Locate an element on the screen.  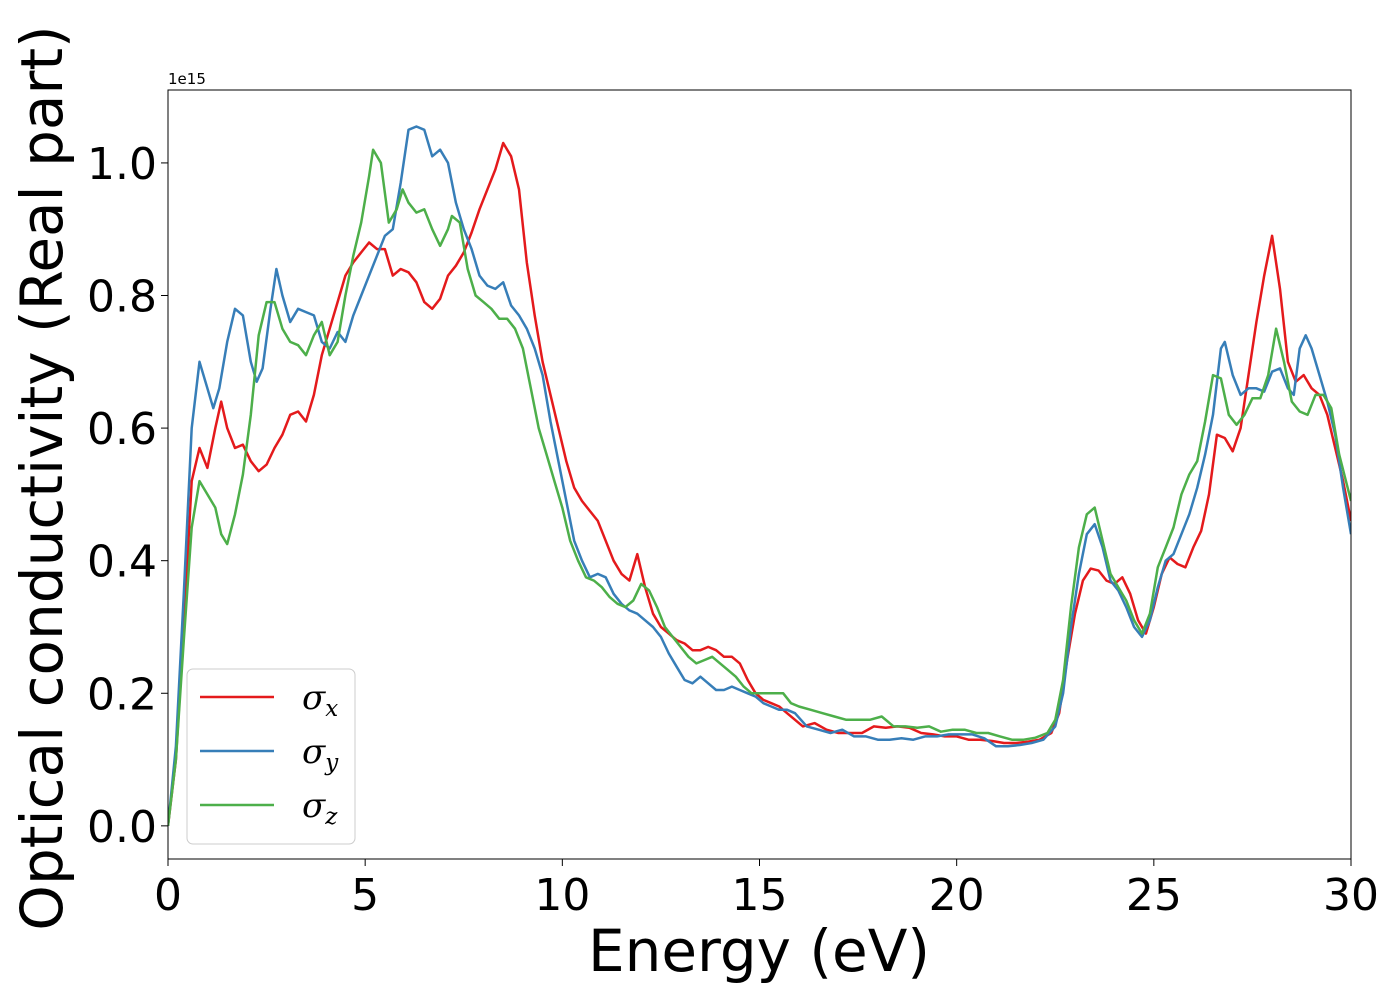
y-tick-label: 0.4 is located at coordinates (122, 562).